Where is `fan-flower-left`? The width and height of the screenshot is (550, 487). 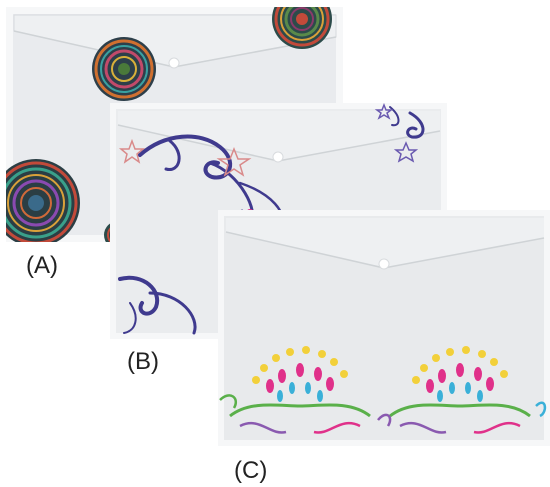
fan-flower-left is located at coordinates (300, 390).